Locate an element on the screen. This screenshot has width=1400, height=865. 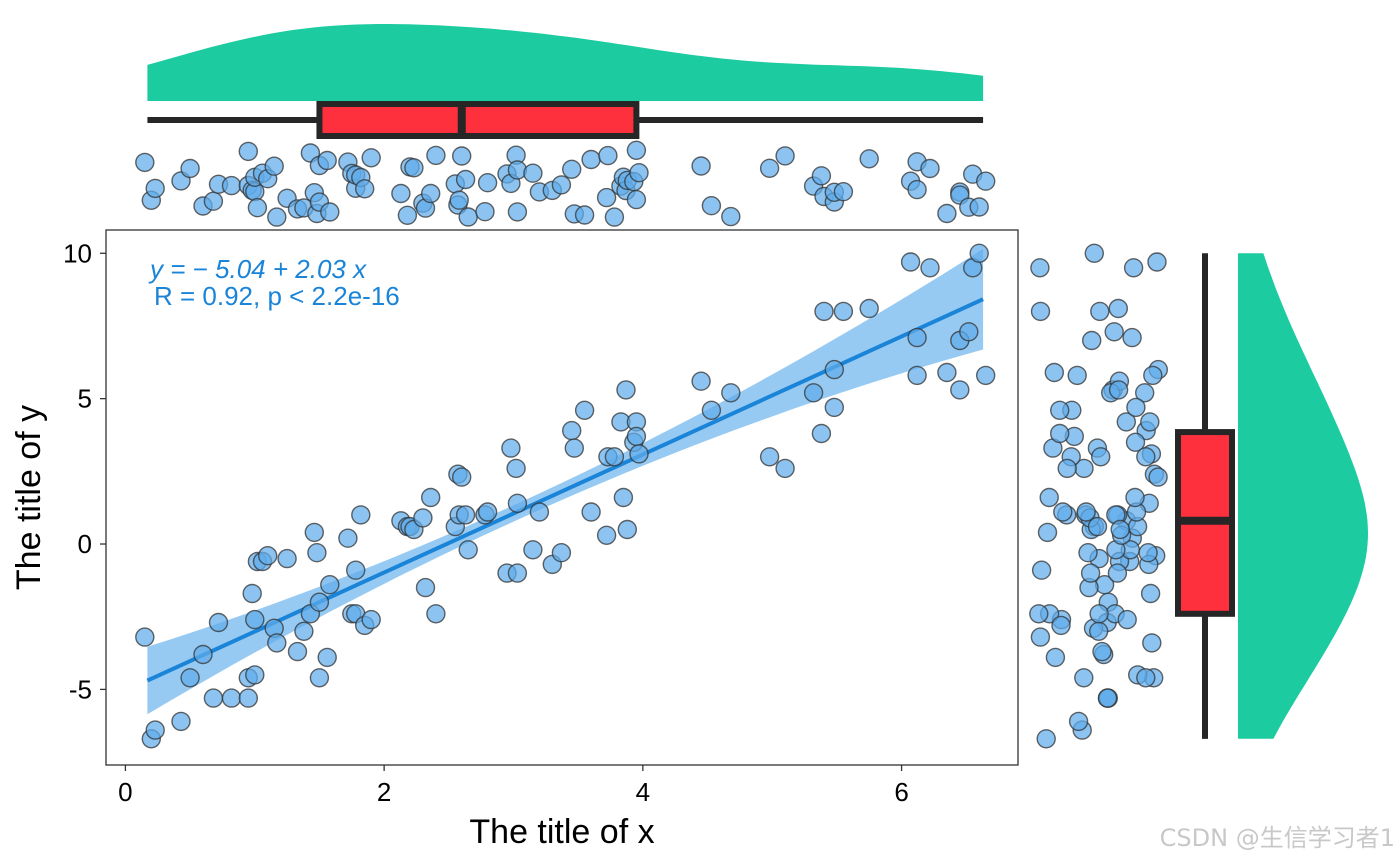
watermark-text: CSDN @生信学习者1 is located at coordinates (1277, 838).